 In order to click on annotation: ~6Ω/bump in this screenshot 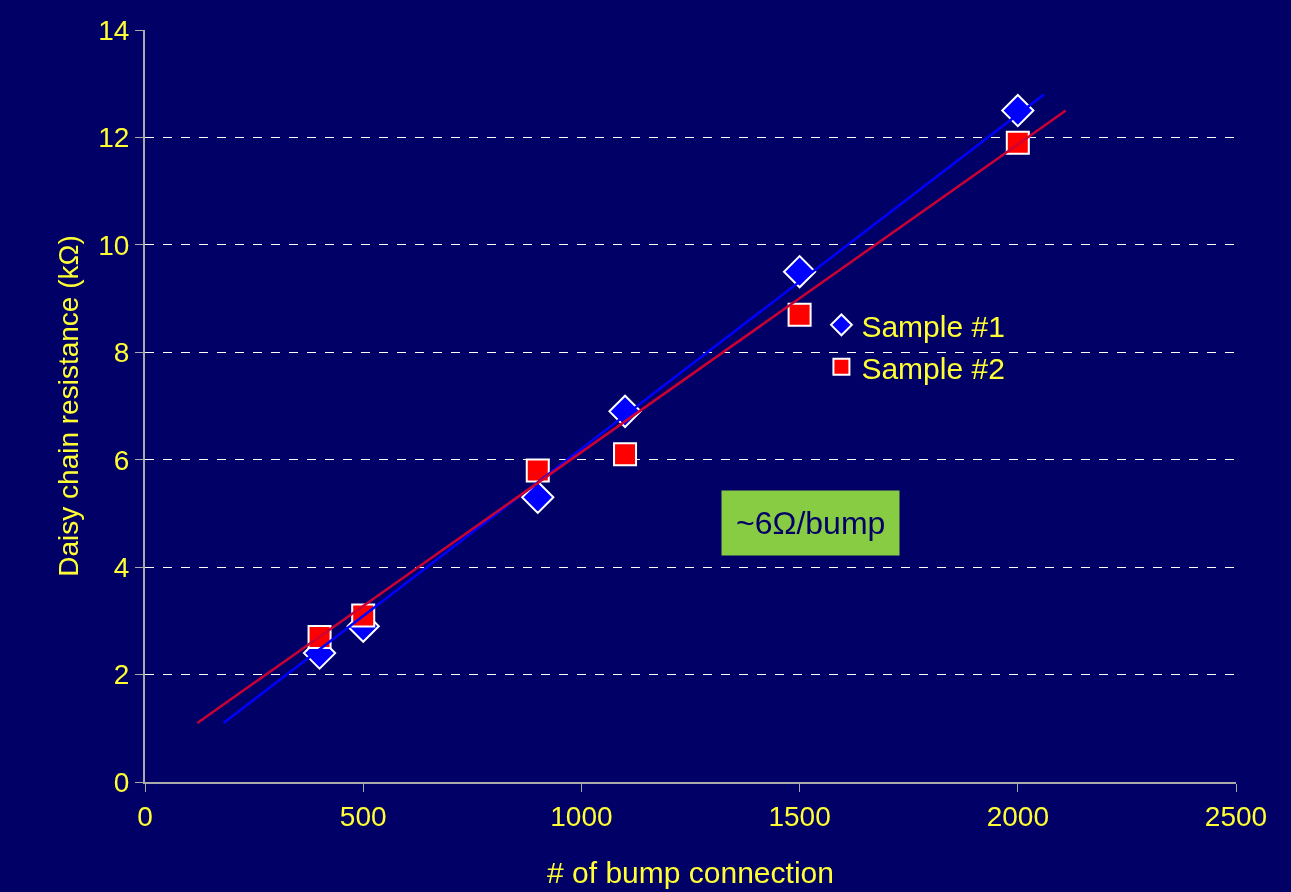, I will do `click(811, 523)`.